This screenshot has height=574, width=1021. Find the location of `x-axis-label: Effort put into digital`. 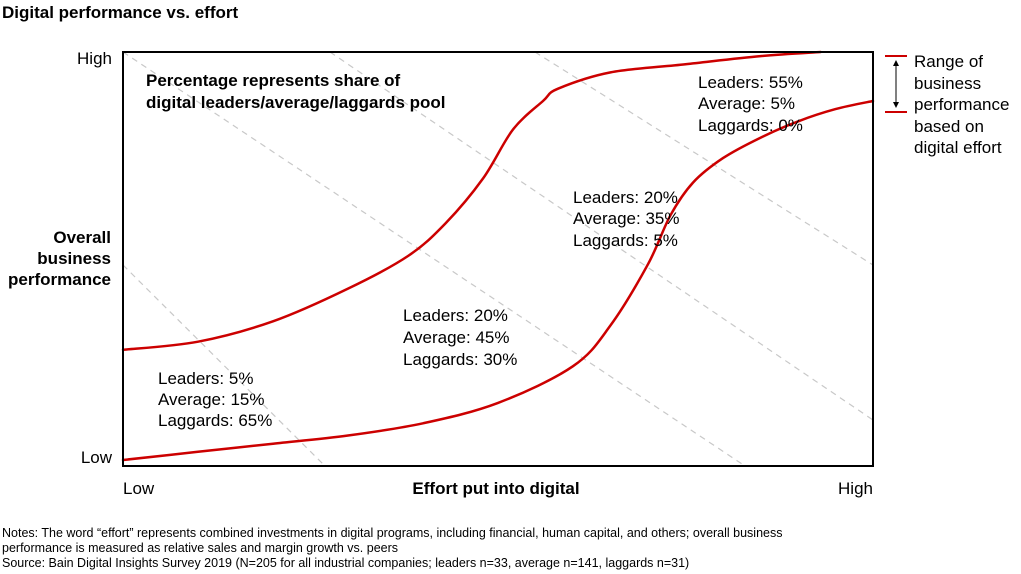

x-axis-label: Effort put into digital is located at coordinates (495, 488).